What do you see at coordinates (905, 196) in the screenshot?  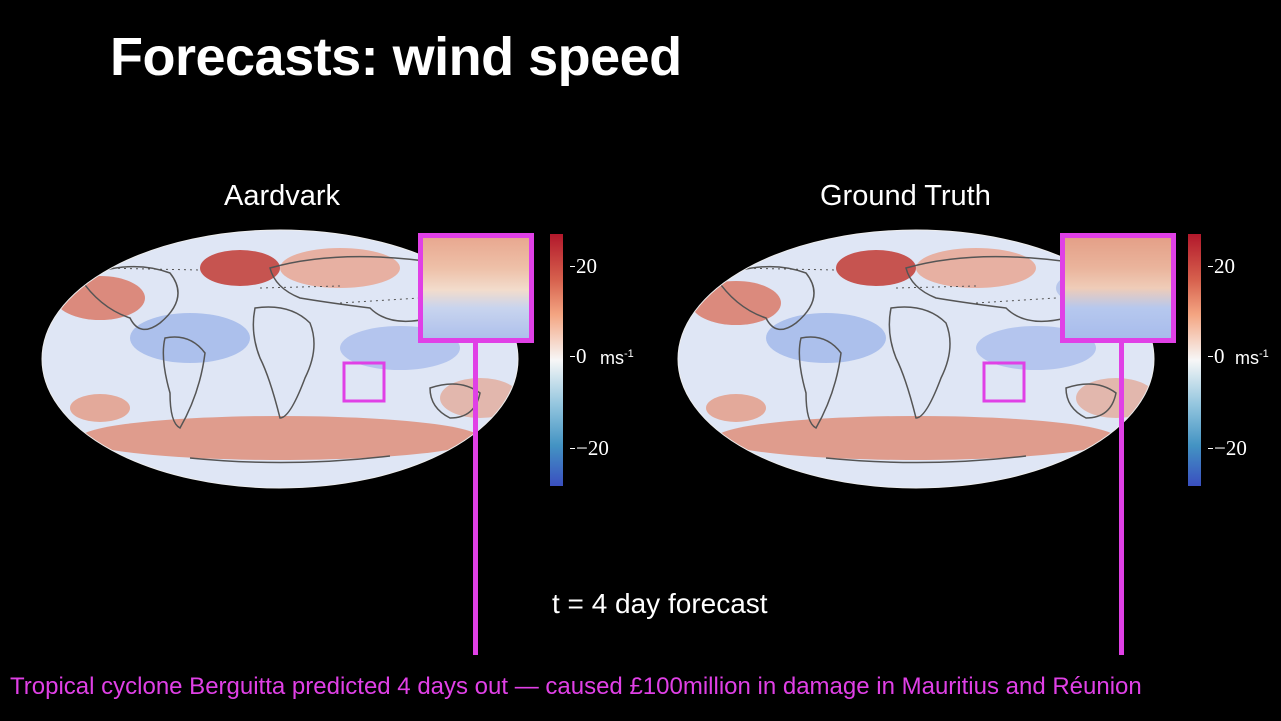 I see `panel-title-ground-truth: Ground Truth` at bounding box center [905, 196].